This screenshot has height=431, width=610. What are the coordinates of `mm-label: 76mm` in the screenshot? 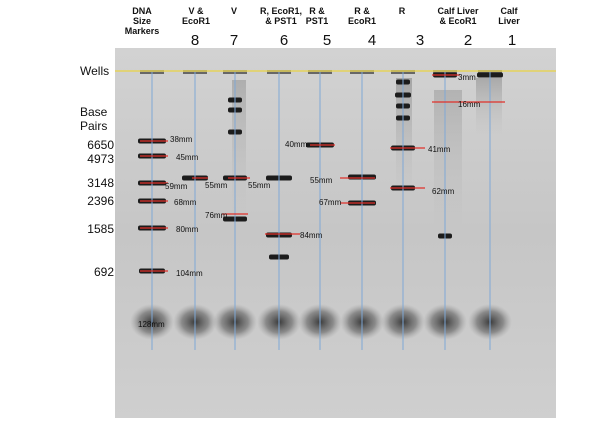 It's located at (216, 215).